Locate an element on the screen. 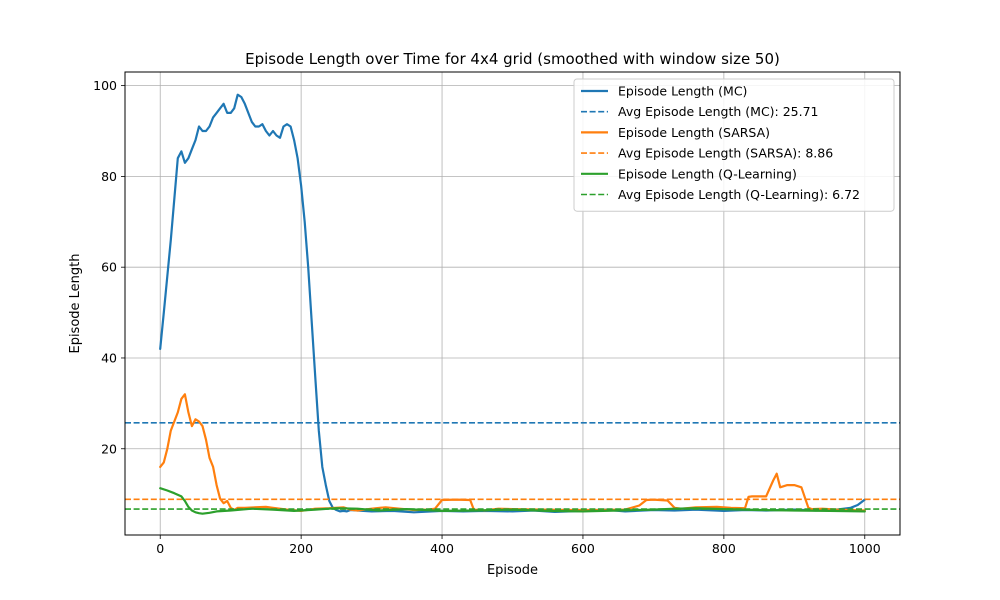  y-tick-label: 60 is located at coordinates (109, 267).